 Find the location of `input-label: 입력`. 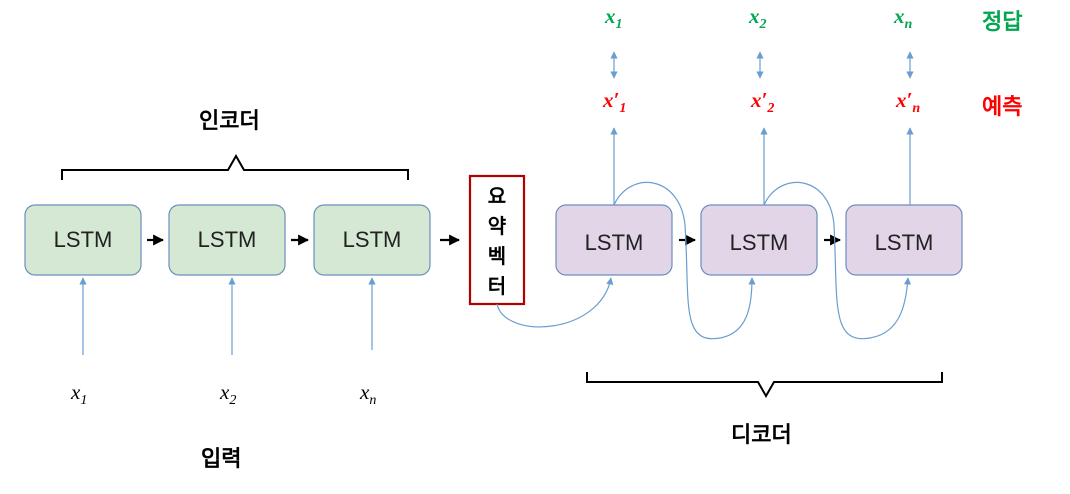

input-label: 입력 is located at coordinates (221, 458).